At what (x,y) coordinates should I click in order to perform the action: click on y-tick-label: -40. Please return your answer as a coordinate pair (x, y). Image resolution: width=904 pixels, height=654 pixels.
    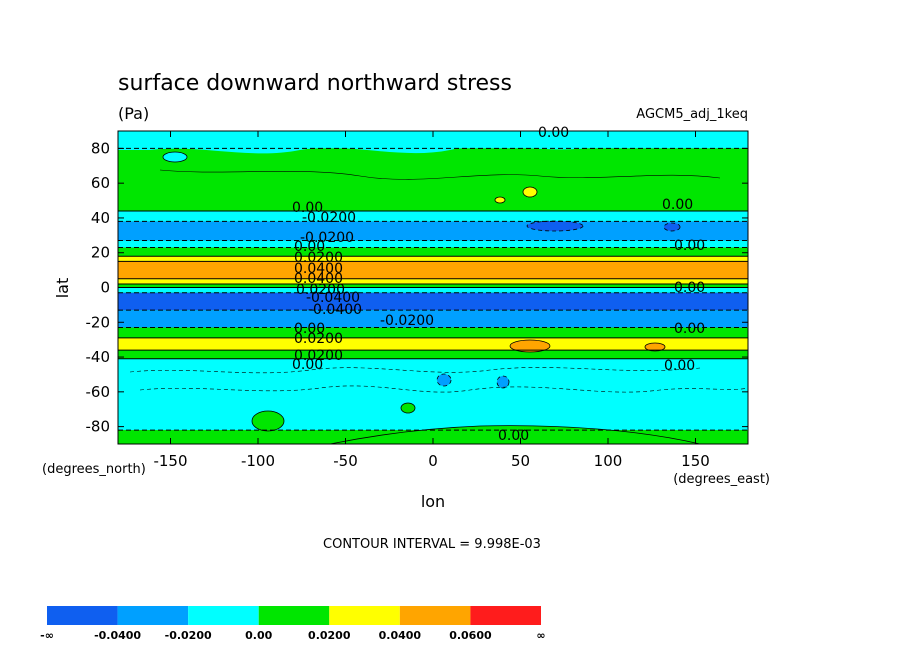
    Looking at the image, I should click on (98, 357).